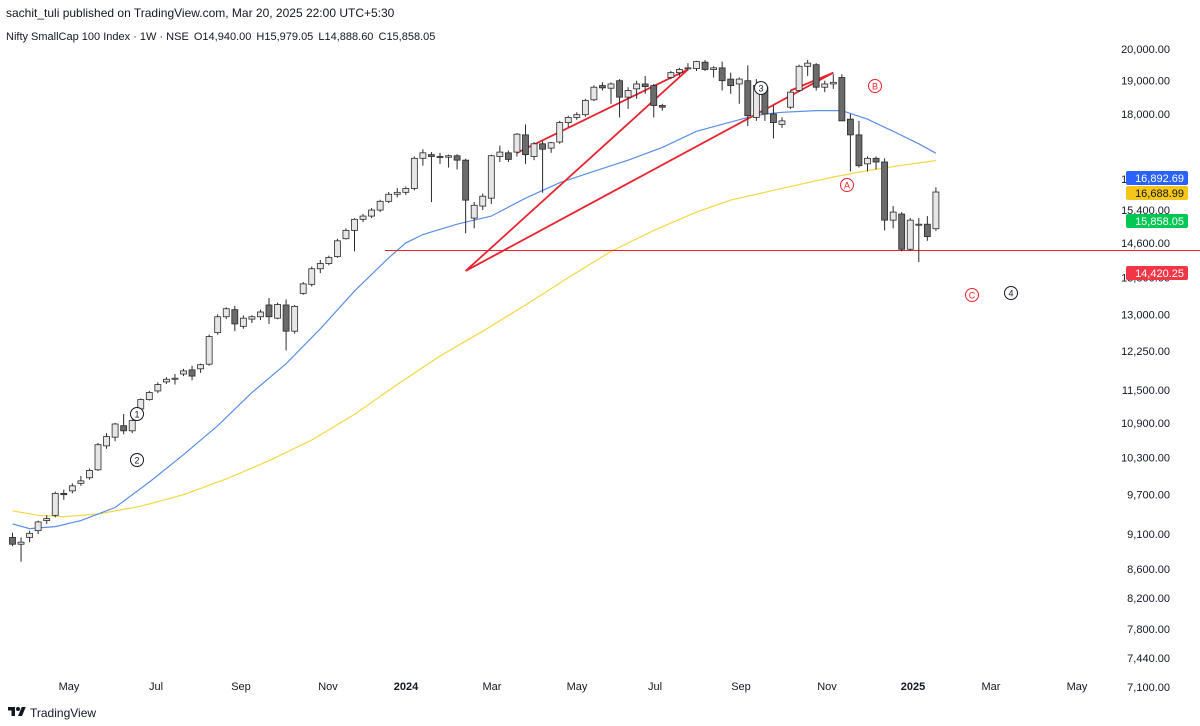  What do you see at coordinates (991, 687) in the screenshot?
I see `x-tick-label: Mar` at bounding box center [991, 687].